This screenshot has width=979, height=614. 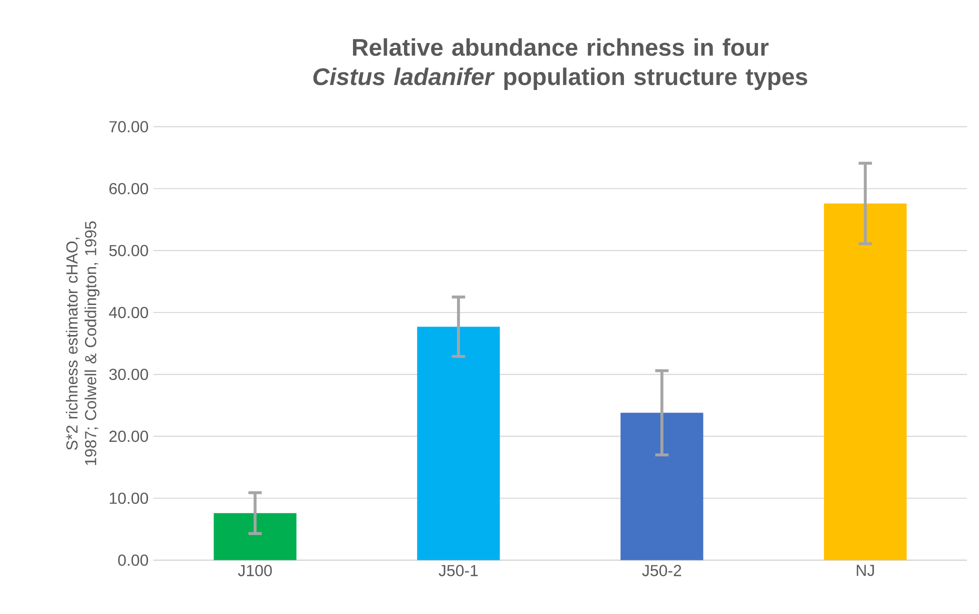 What do you see at coordinates (865, 570) in the screenshot?
I see `x-tick-label: NJ` at bounding box center [865, 570].